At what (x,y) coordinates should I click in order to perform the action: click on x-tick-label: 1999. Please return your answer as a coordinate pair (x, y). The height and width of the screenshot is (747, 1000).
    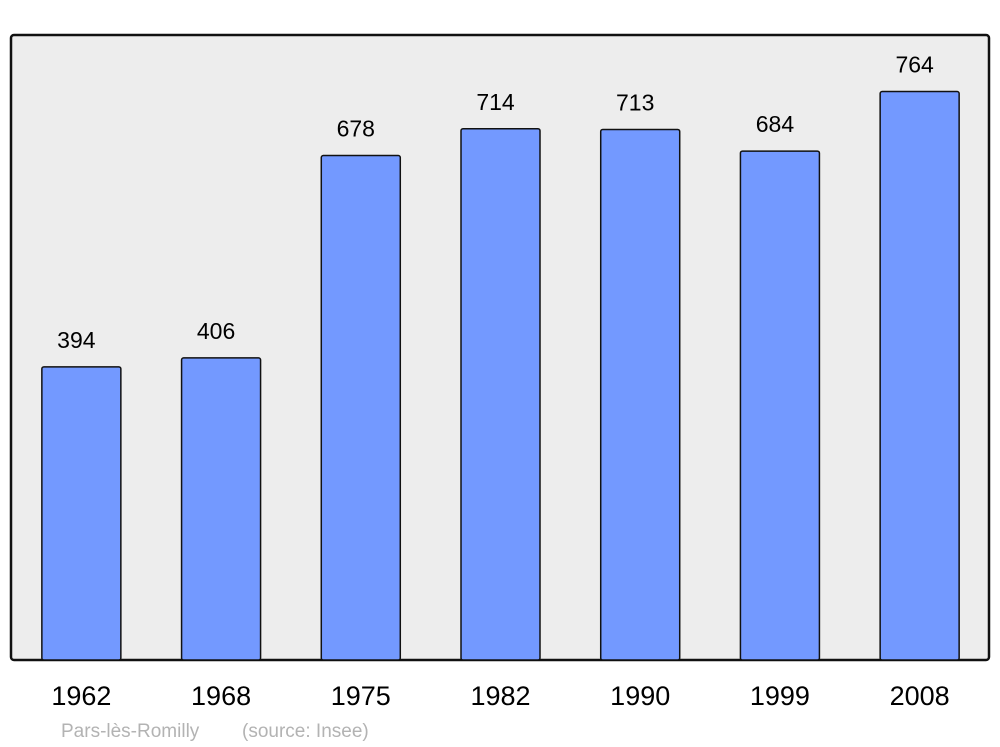
    Looking at the image, I should click on (780, 696).